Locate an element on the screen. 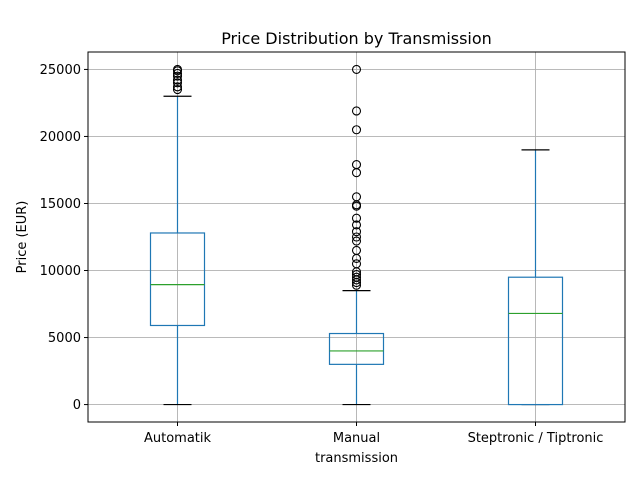 This screenshot has width=640, height=480. x-tick-label: Automatik is located at coordinates (178, 438).